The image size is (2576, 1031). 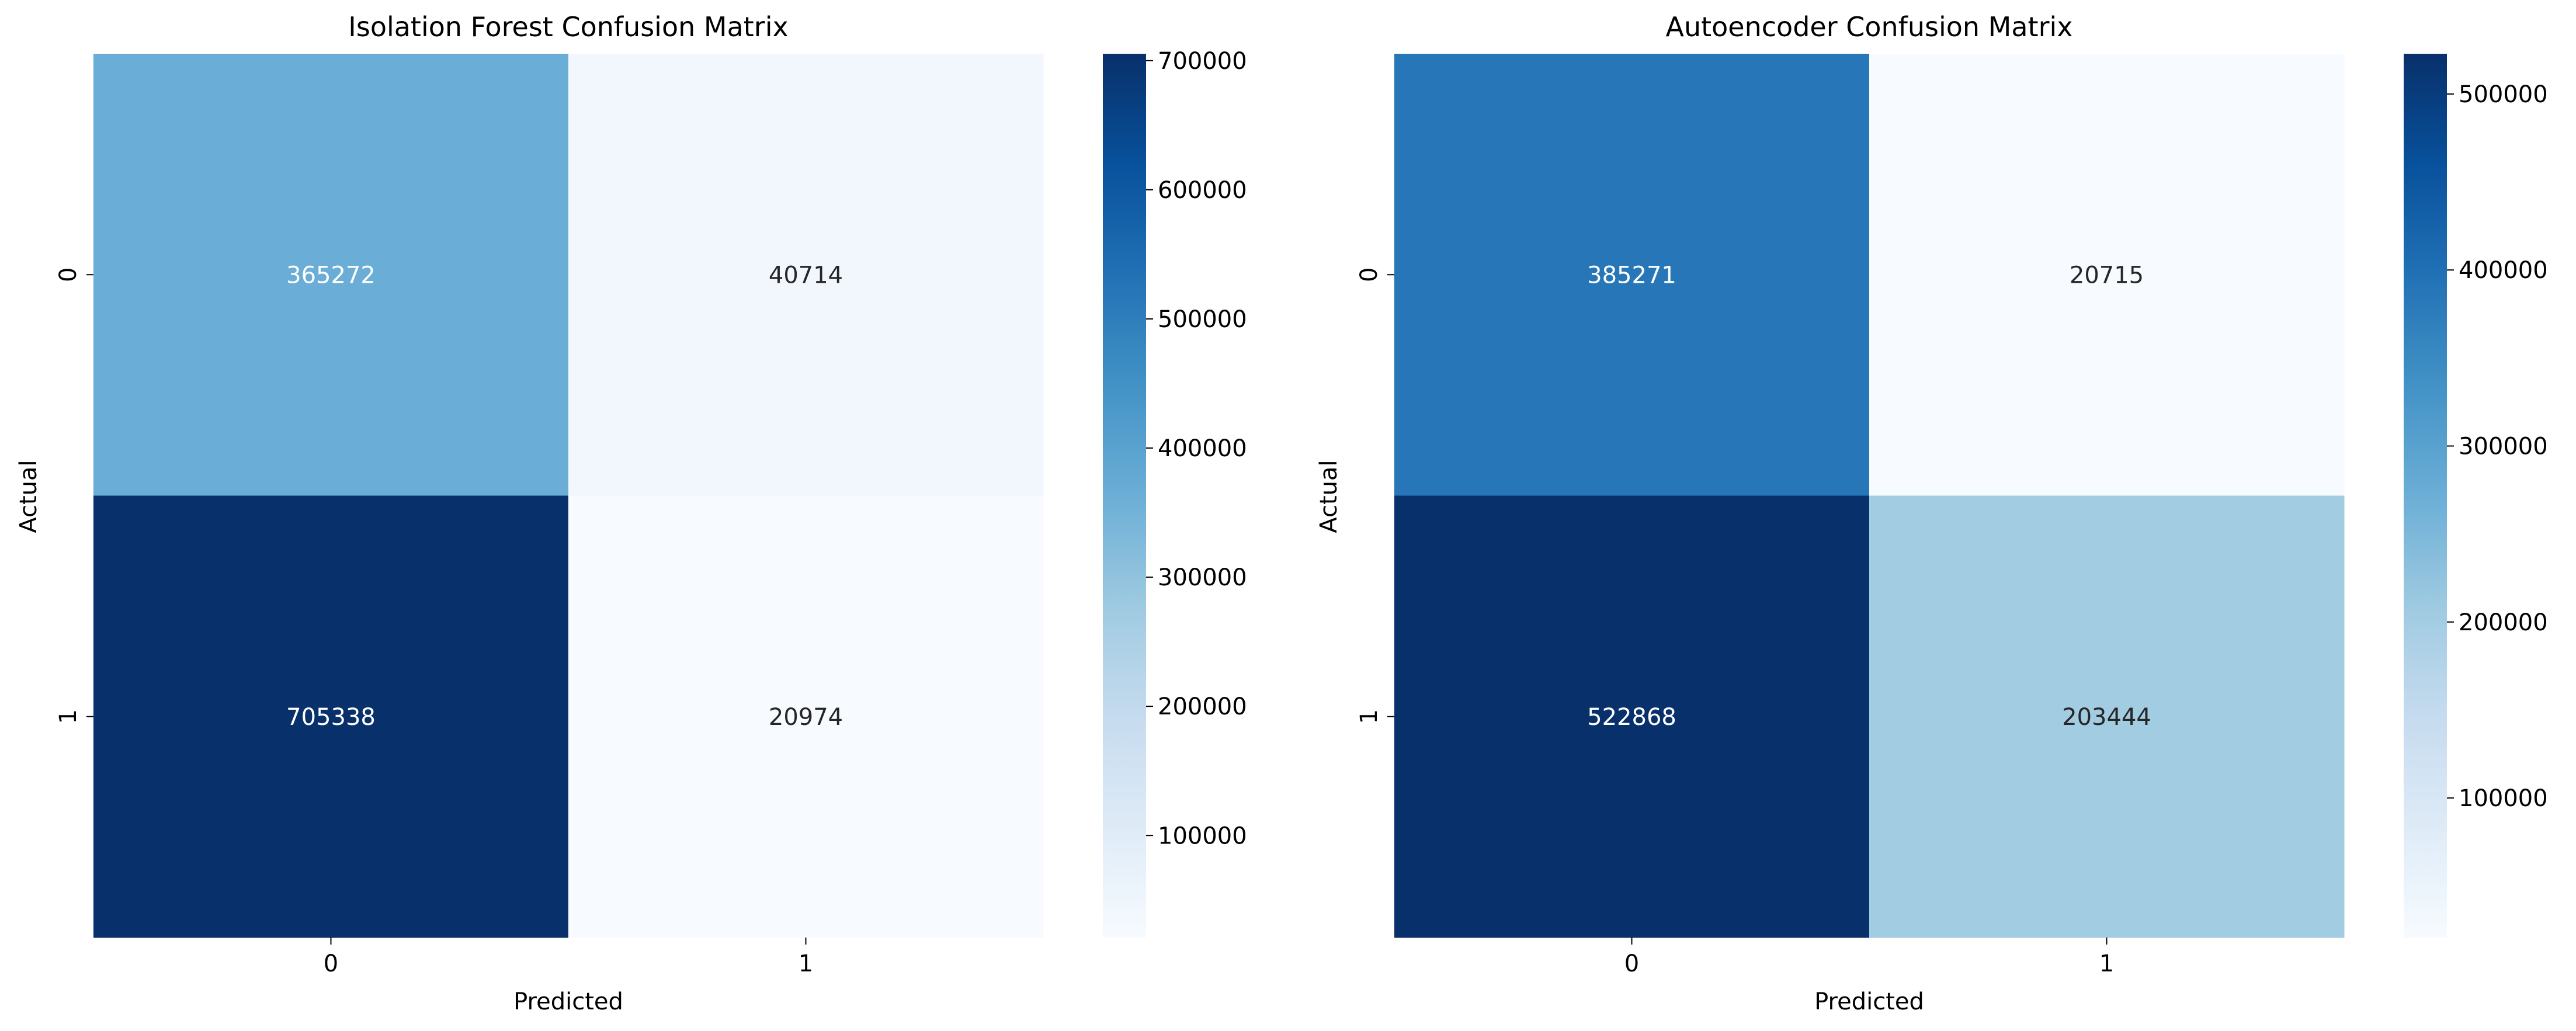 What do you see at coordinates (1869, 27) in the screenshot?
I see `chart-title: Autoencoder Confusion Matrix` at bounding box center [1869, 27].